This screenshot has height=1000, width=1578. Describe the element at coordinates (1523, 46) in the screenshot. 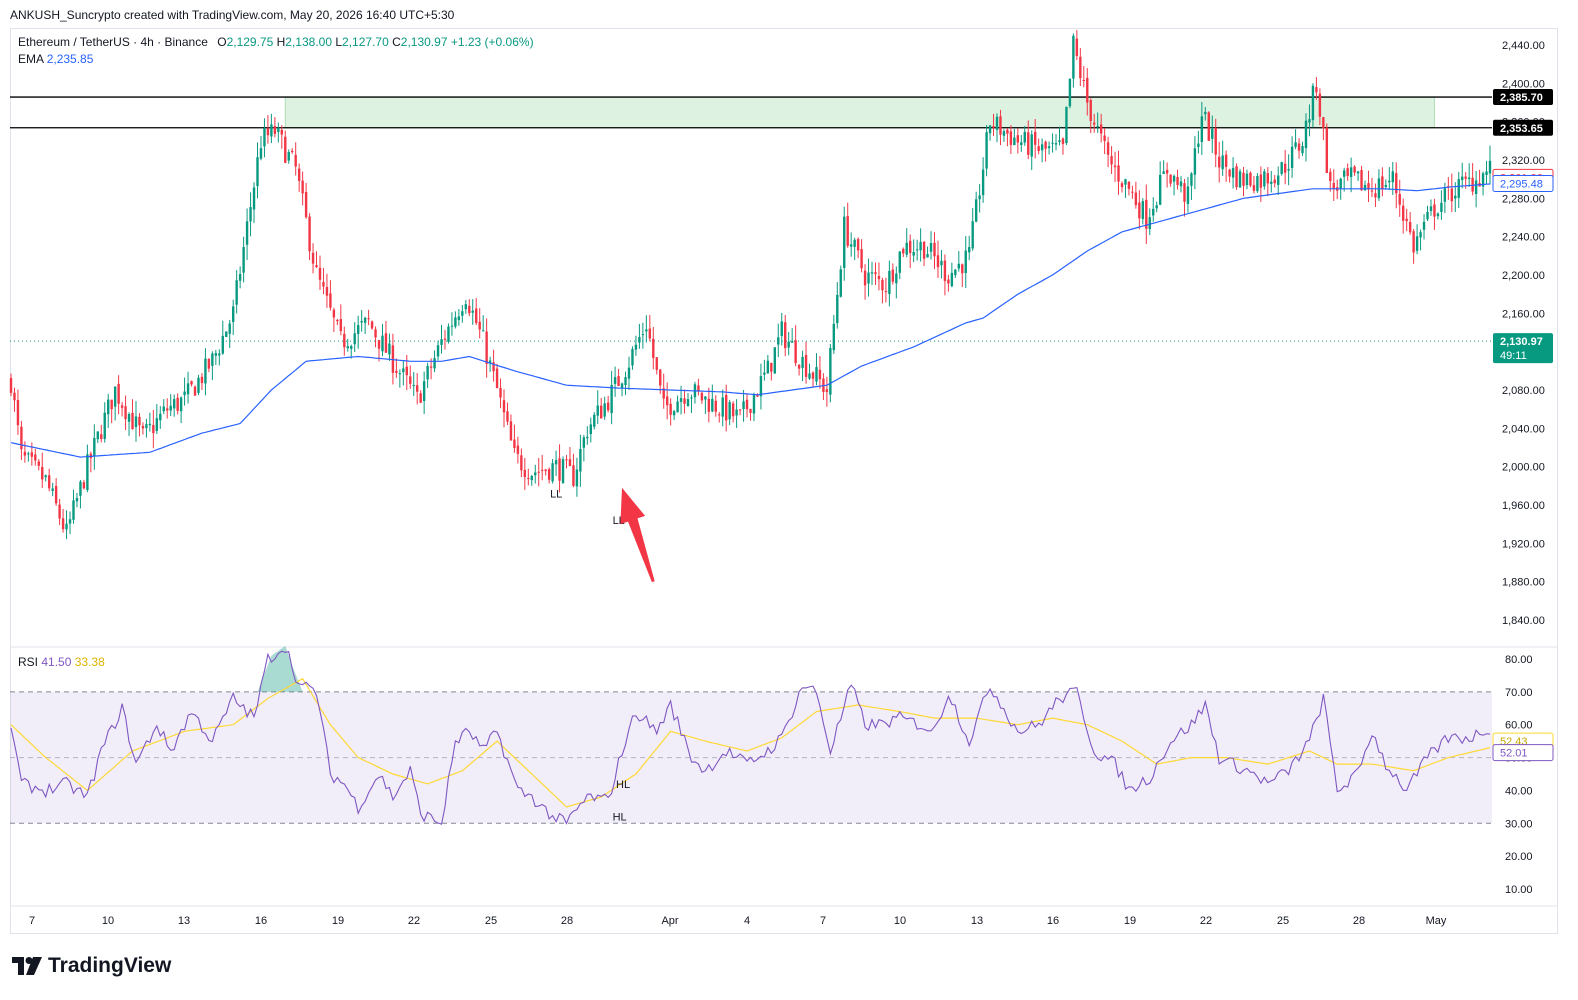

I see `price-tick-label-0: 2,440.00` at that location.